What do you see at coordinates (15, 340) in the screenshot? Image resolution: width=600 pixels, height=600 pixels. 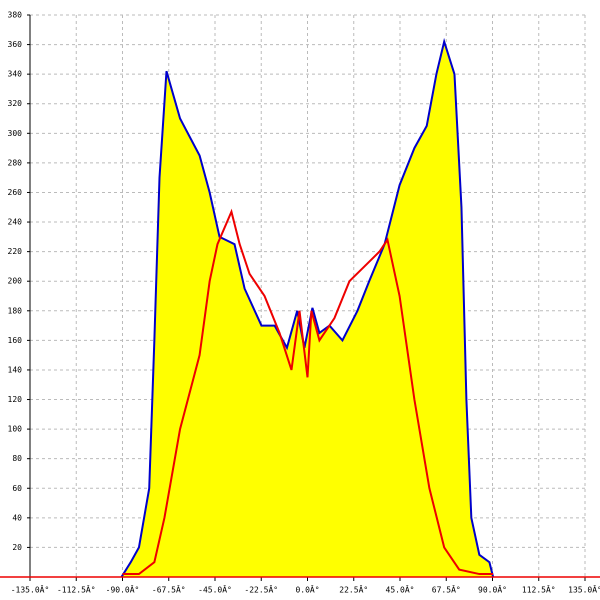 I see `y-tick-label: 160` at bounding box center [15, 340].